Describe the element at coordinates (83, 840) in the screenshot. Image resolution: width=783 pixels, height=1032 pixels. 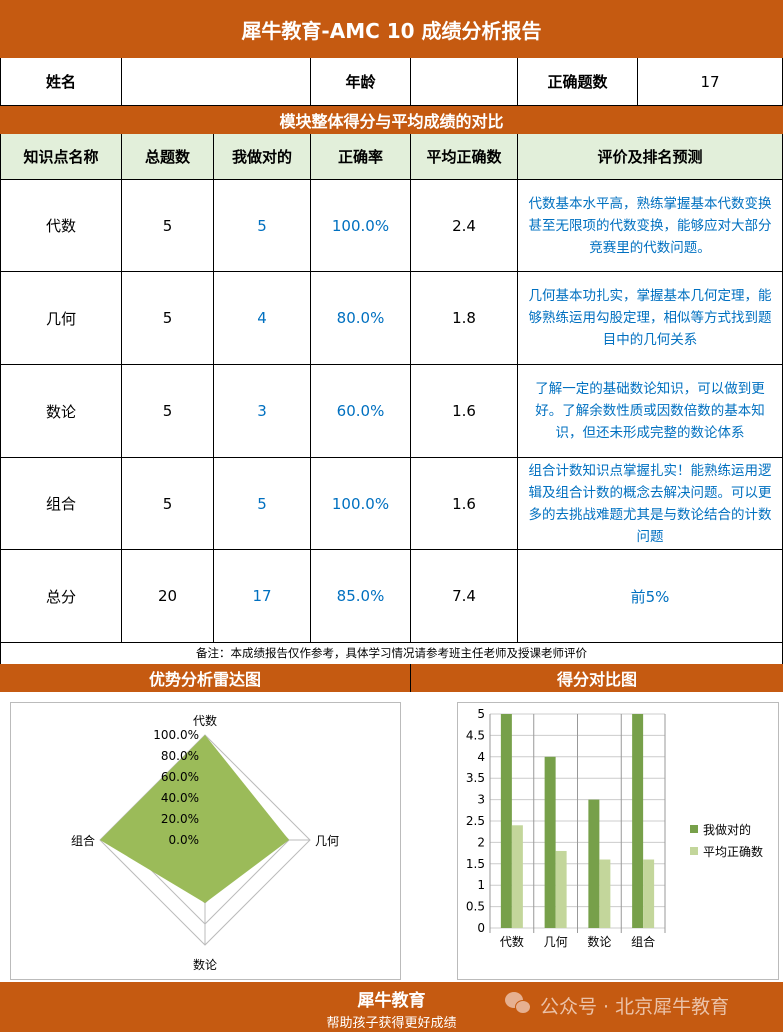
I see `radar-category-label: 组合` at that location.